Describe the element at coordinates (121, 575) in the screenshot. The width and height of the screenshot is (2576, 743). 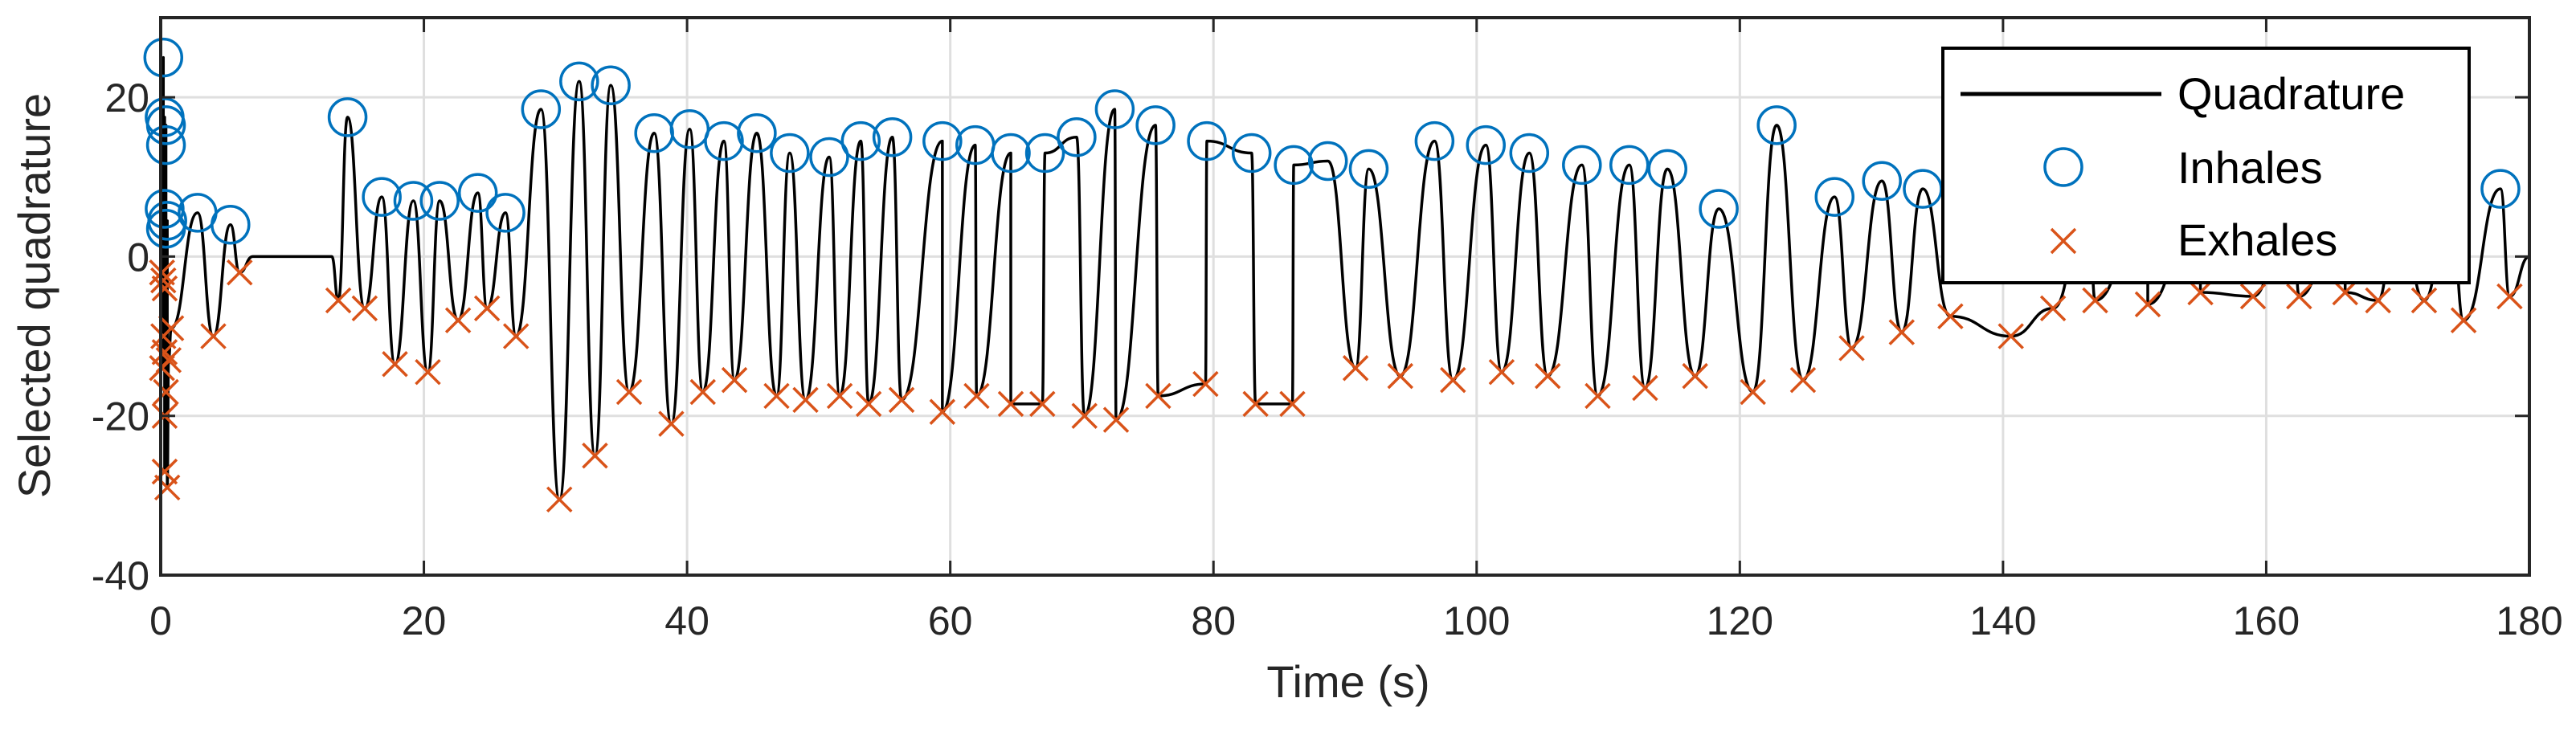
I see `y-tick-label: -40` at that location.